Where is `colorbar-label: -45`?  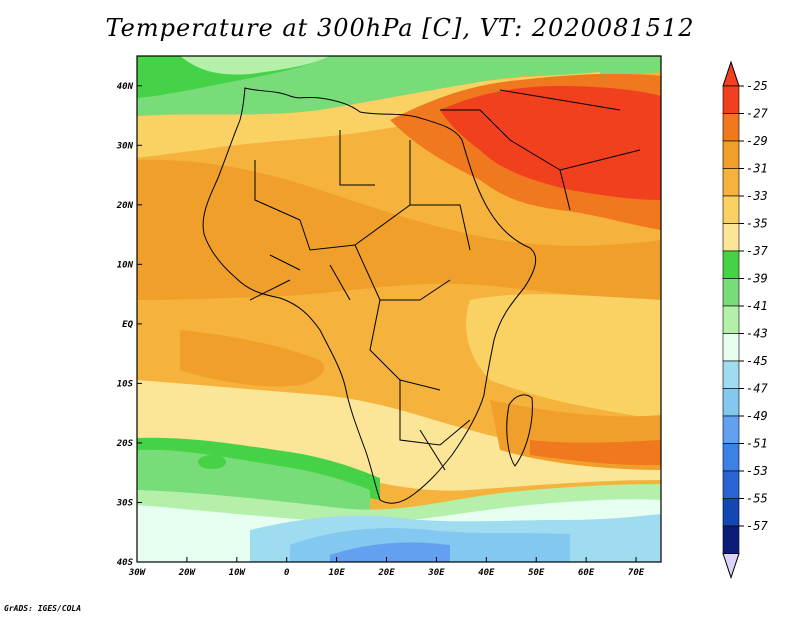 colorbar-label: -45 is located at coordinates (757, 361).